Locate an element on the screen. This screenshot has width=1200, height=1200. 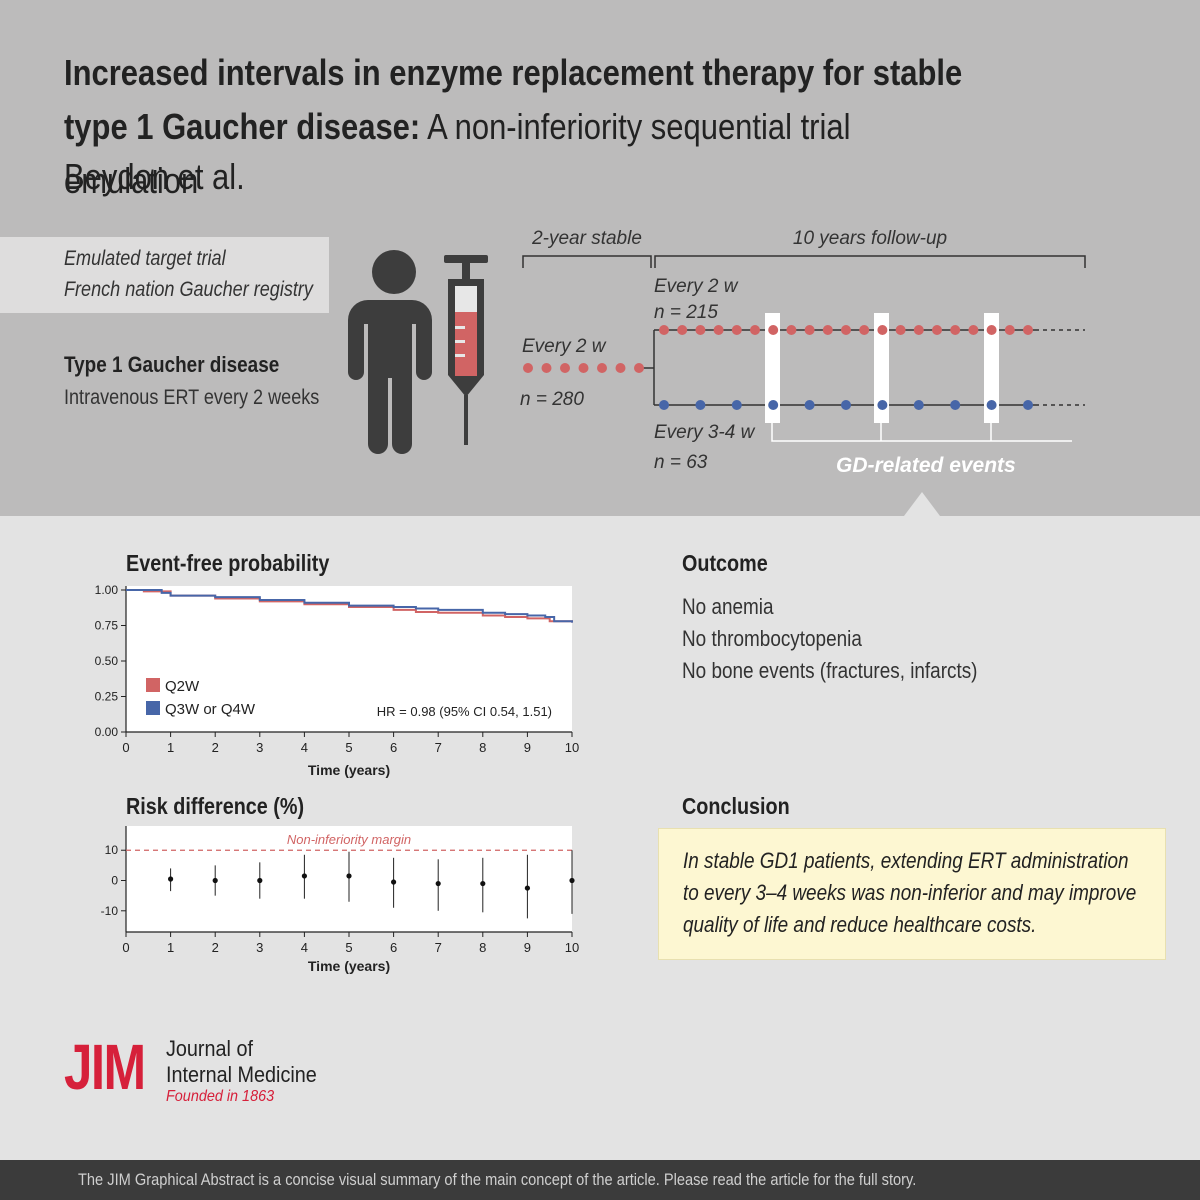
rd-x-tick-label: 3 is located at coordinates (259, 947).